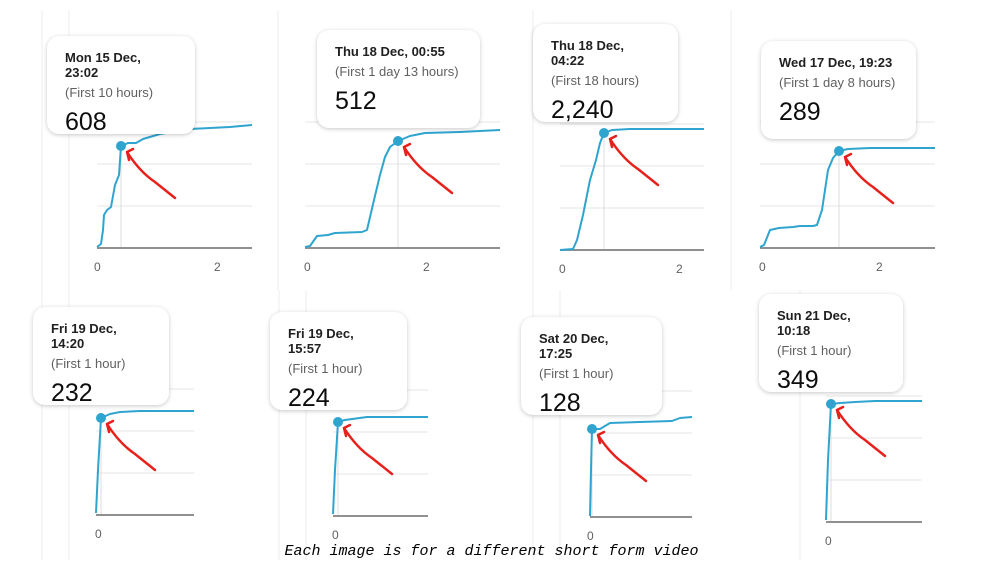 The image size is (983, 572). What do you see at coordinates (309, 398) in the screenshot?
I see `tooltip-value: 224` at bounding box center [309, 398].